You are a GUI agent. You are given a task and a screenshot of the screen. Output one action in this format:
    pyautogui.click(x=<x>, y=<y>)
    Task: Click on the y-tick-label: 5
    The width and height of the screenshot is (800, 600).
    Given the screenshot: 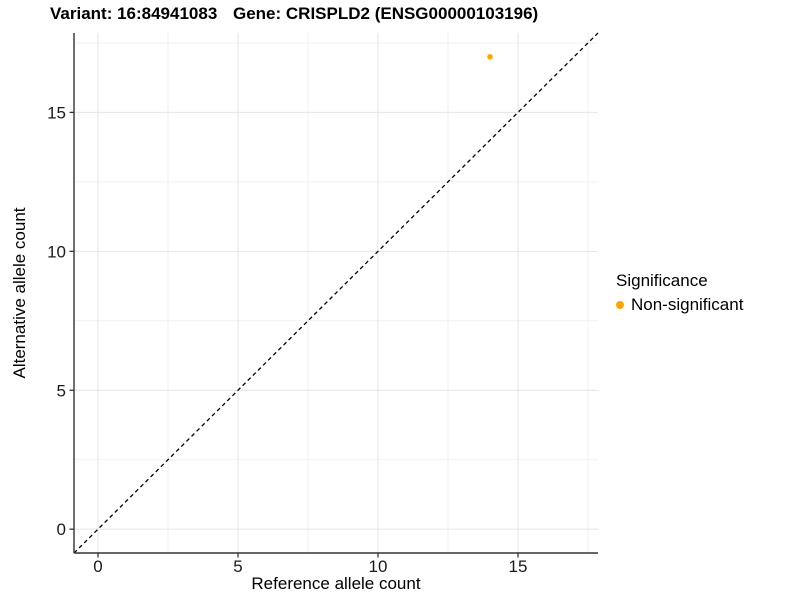 What is the action you would take?
    pyautogui.click(x=61, y=390)
    